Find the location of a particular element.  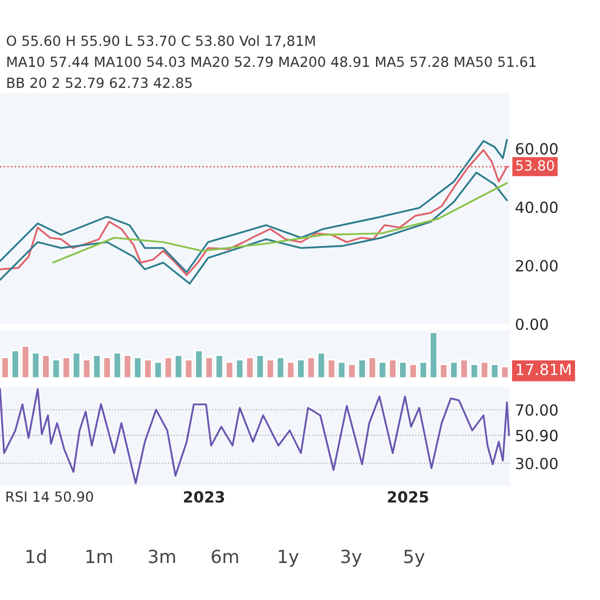

y-tick-label: 40.00 is located at coordinates (537, 208).